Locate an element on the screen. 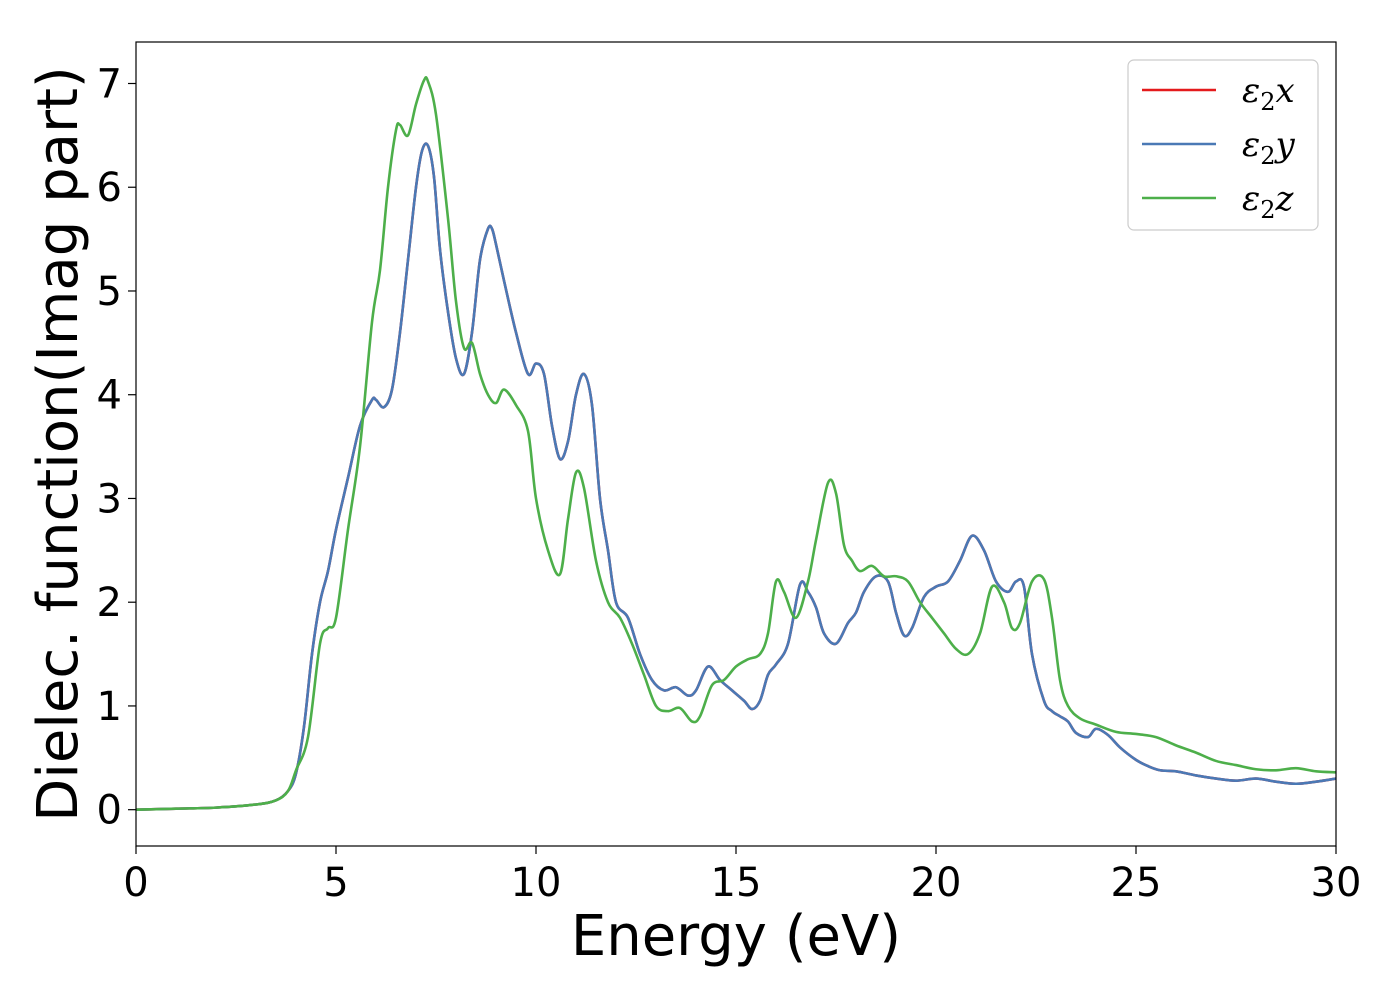 The height and width of the screenshot is (1000, 1400). y-tick-label: 7 is located at coordinates (109, 84).